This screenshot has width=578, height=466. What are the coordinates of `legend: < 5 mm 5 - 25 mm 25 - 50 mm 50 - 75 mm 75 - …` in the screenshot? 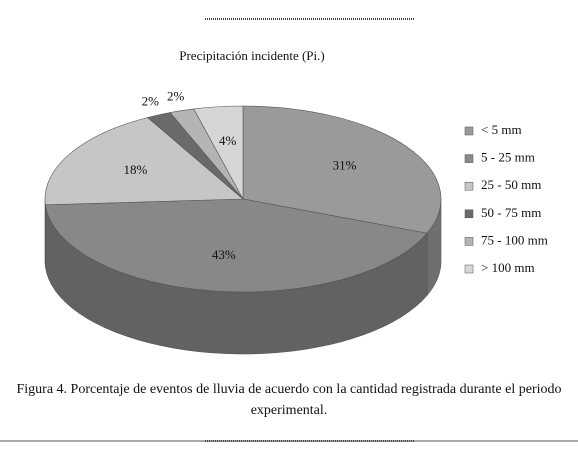 It's located at (506, 198).